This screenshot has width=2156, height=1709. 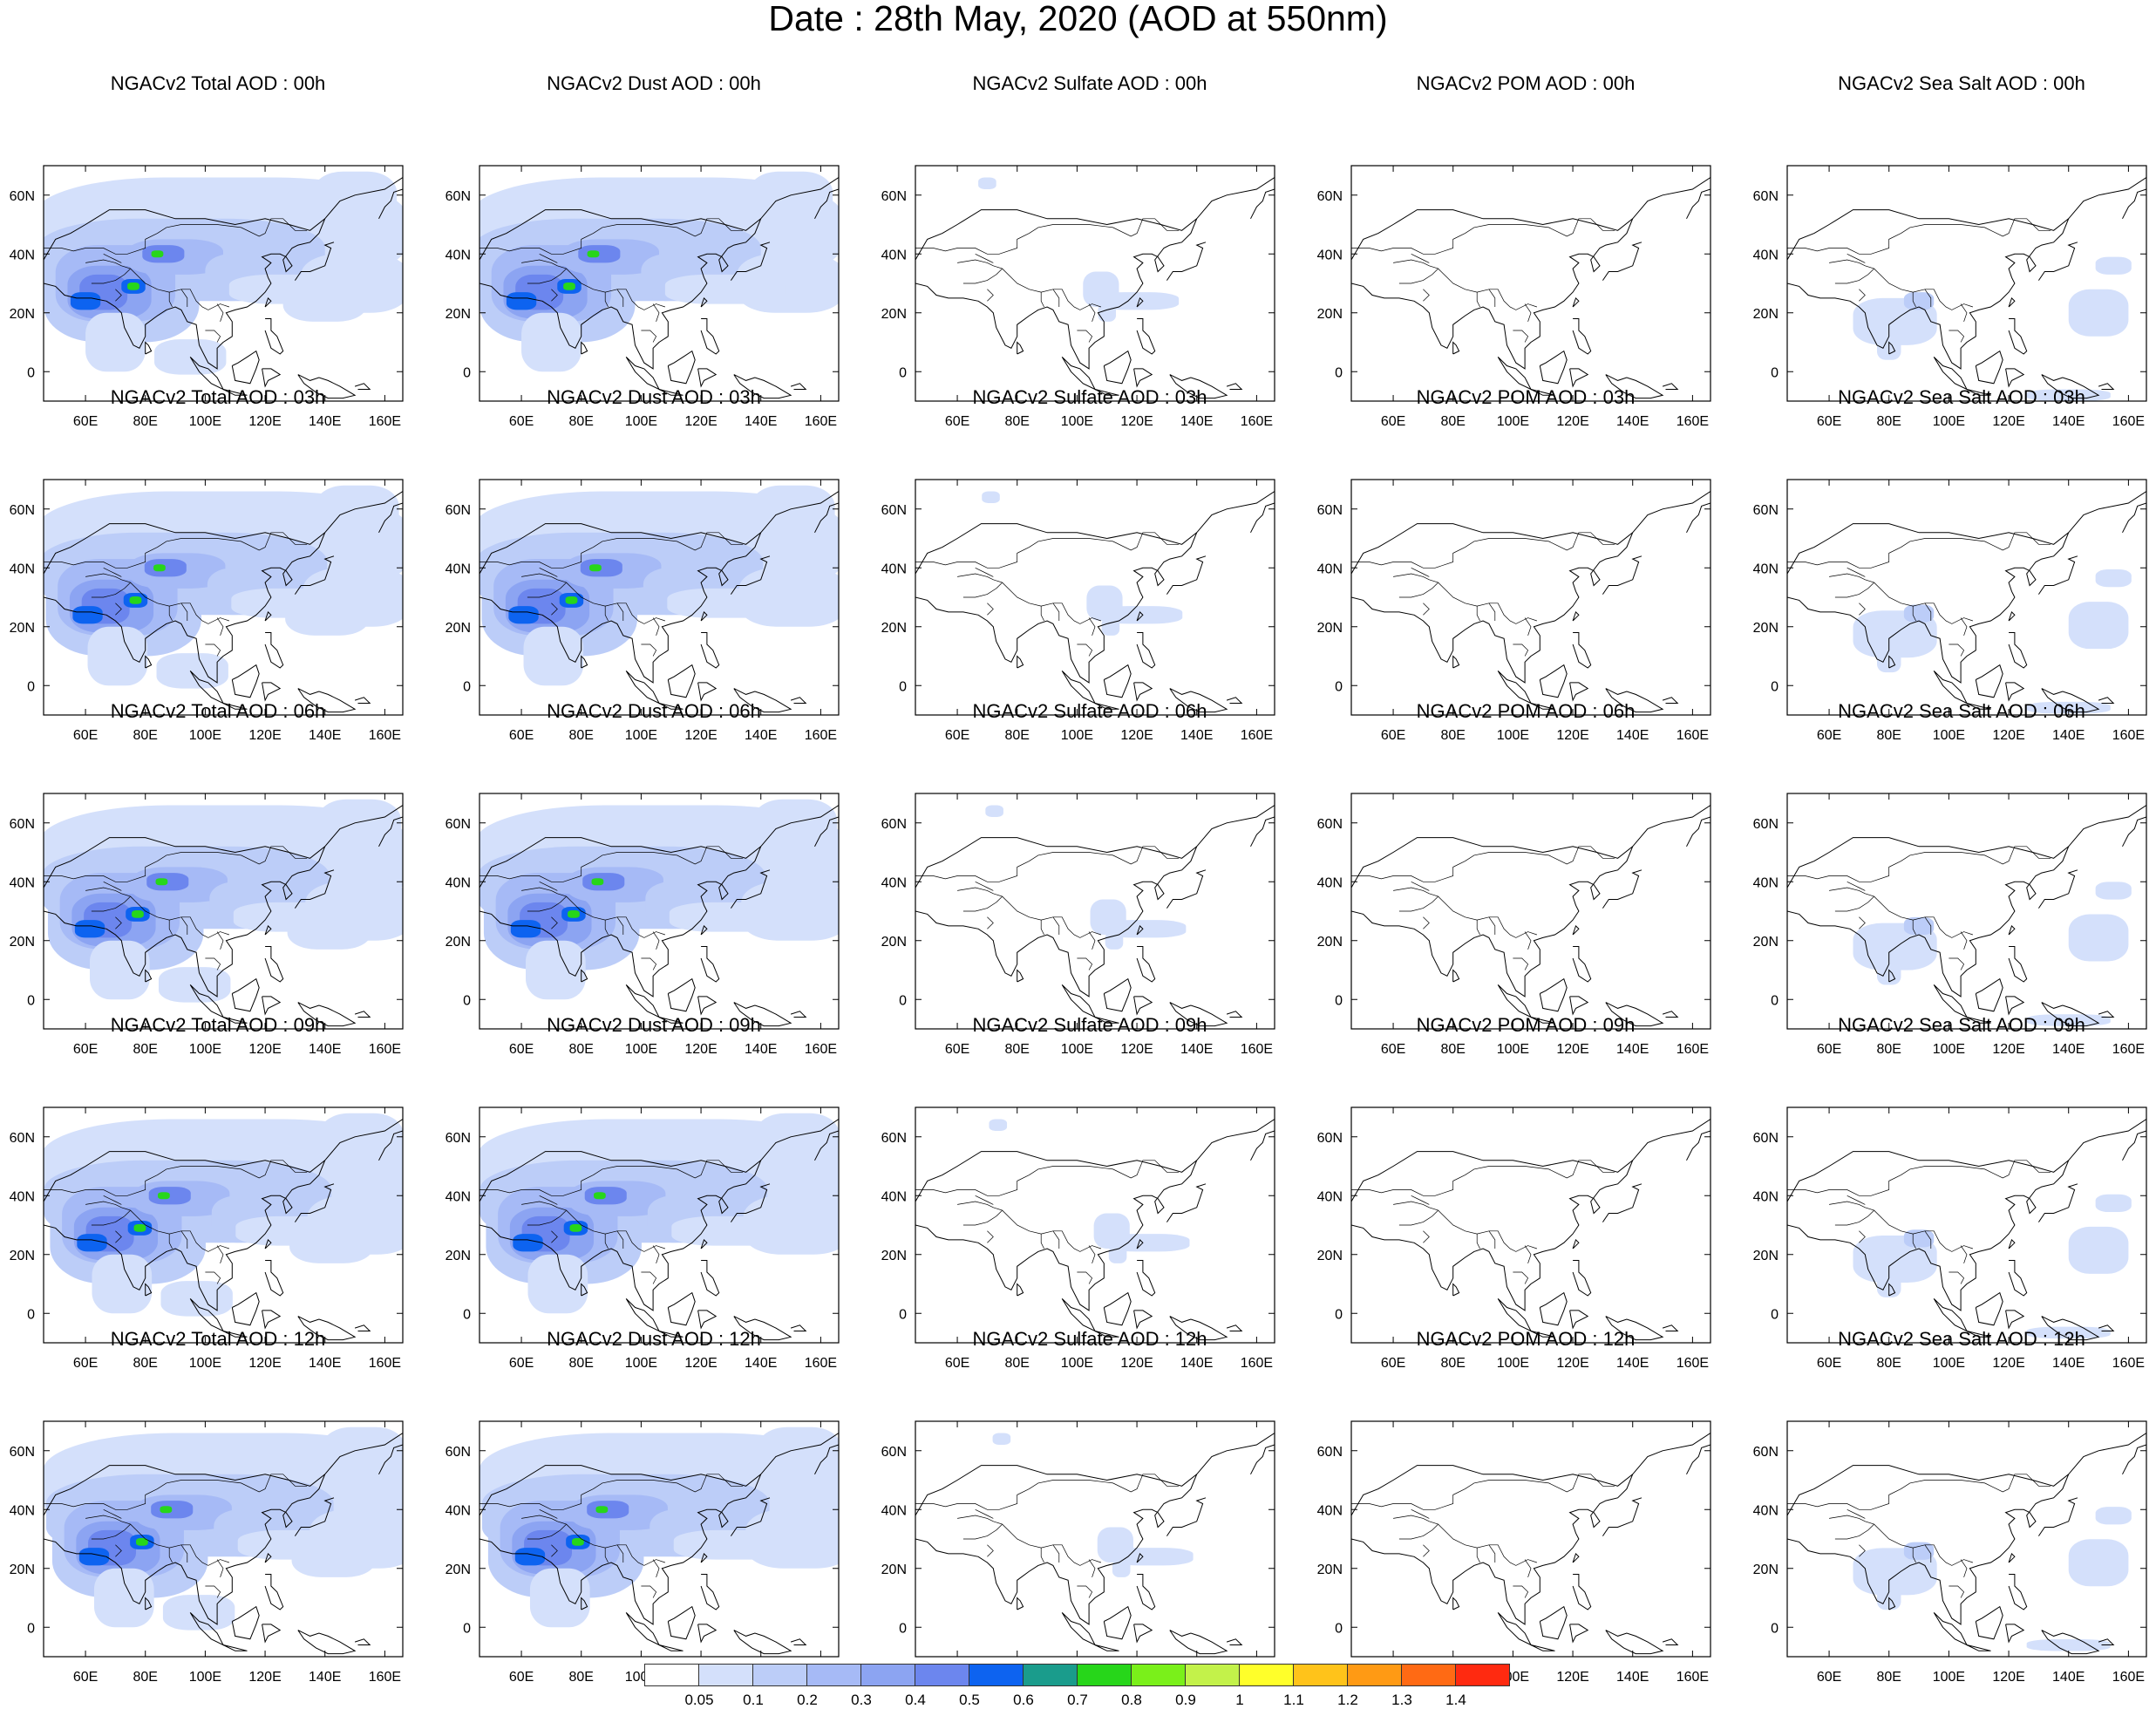 What do you see at coordinates (1077, 1700) in the screenshot?
I see `legend-label: 0.7` at bounding box center [1077, 1700].